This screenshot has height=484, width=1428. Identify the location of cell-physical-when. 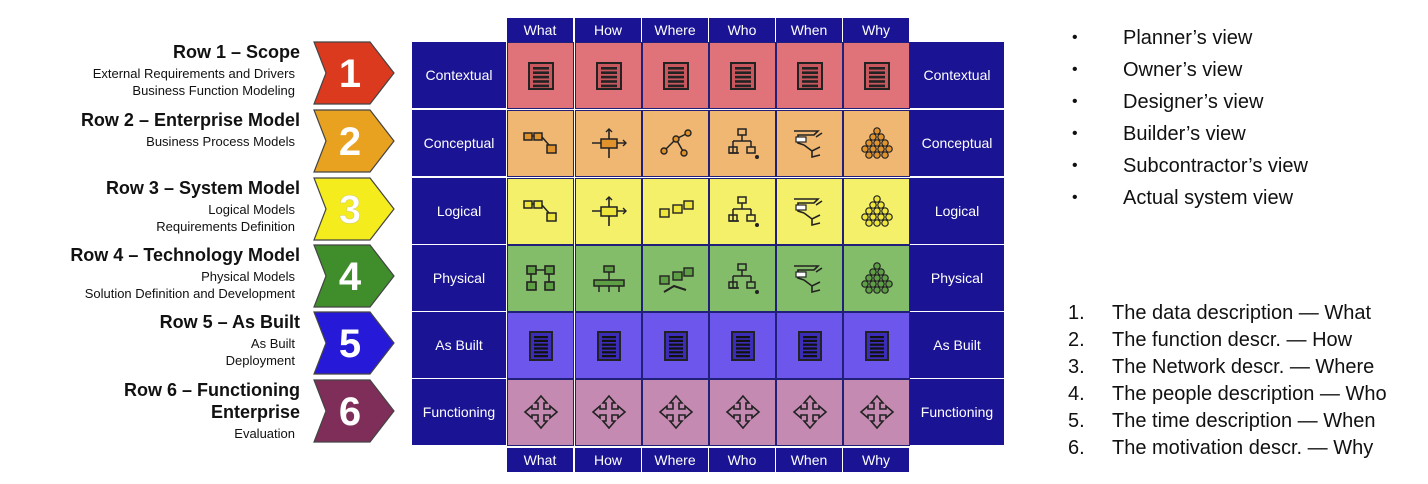
(809, 278).